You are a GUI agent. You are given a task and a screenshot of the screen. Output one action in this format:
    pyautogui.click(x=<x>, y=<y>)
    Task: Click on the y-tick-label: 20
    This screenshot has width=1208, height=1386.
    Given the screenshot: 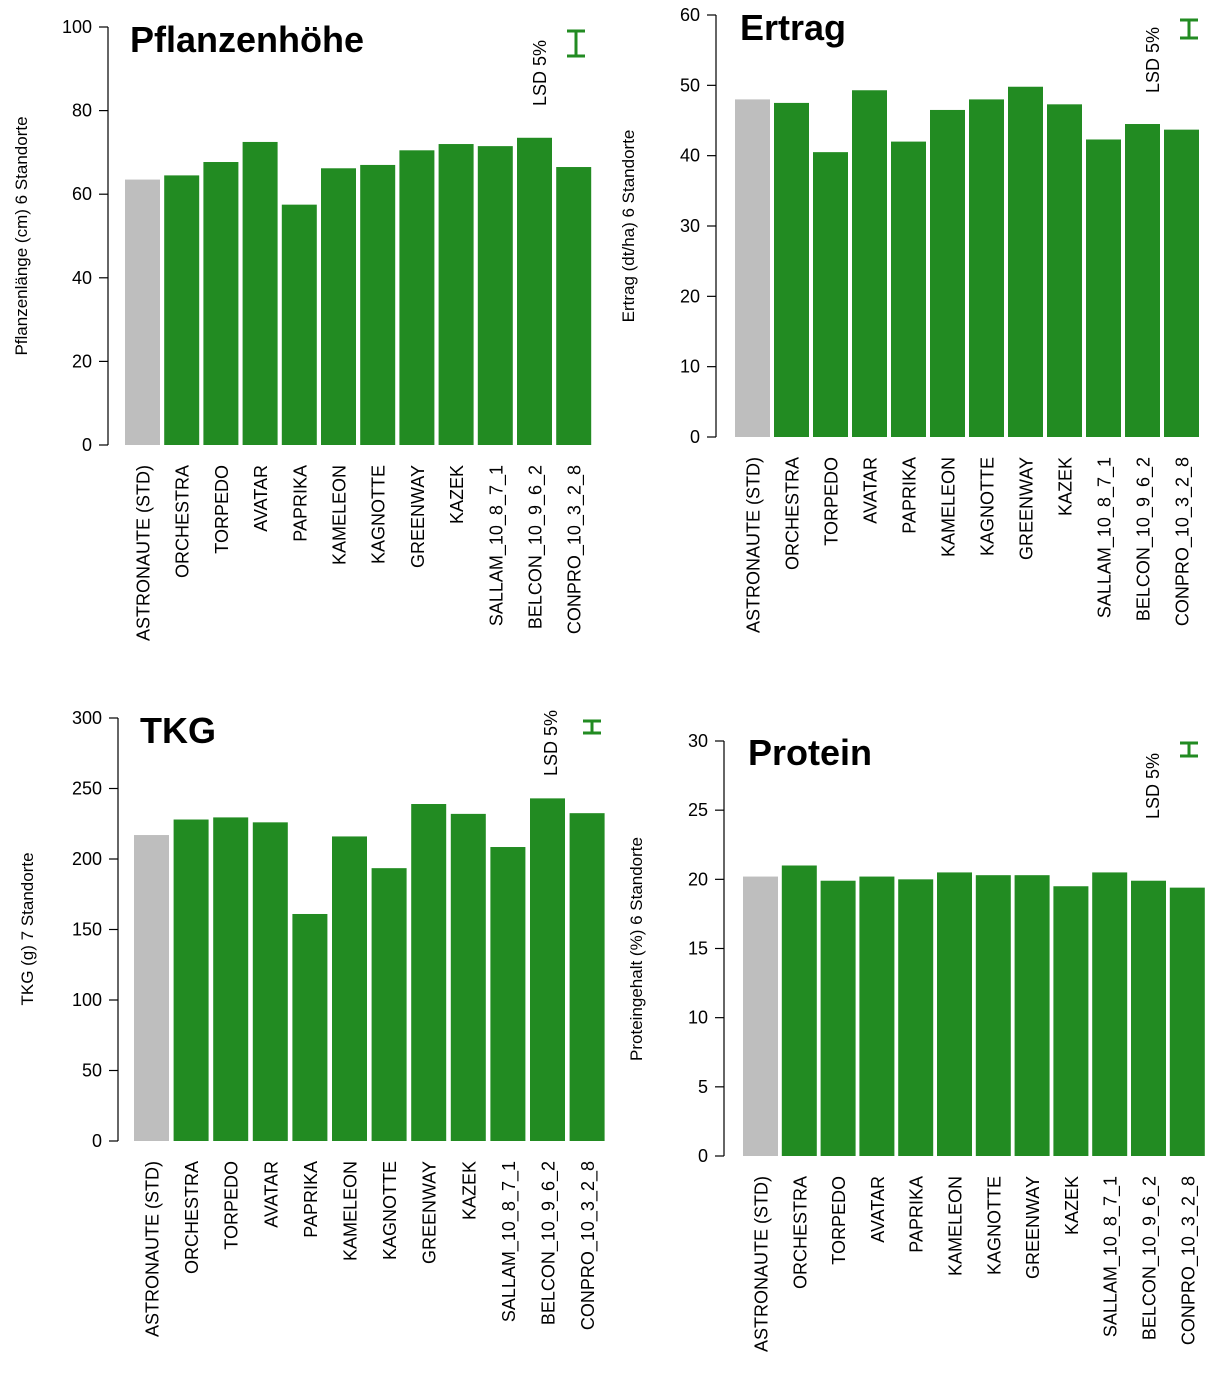 What is the action you would take?
    pyautogui.click(x=690, y=296)
    